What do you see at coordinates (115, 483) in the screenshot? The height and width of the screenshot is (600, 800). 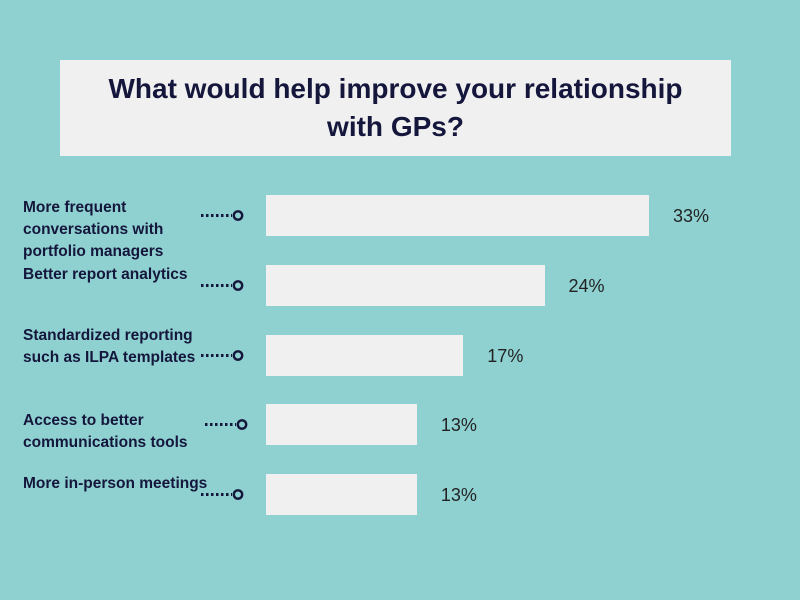 I see `category-label: More in-person meetings` at bounding box center [115, 483].